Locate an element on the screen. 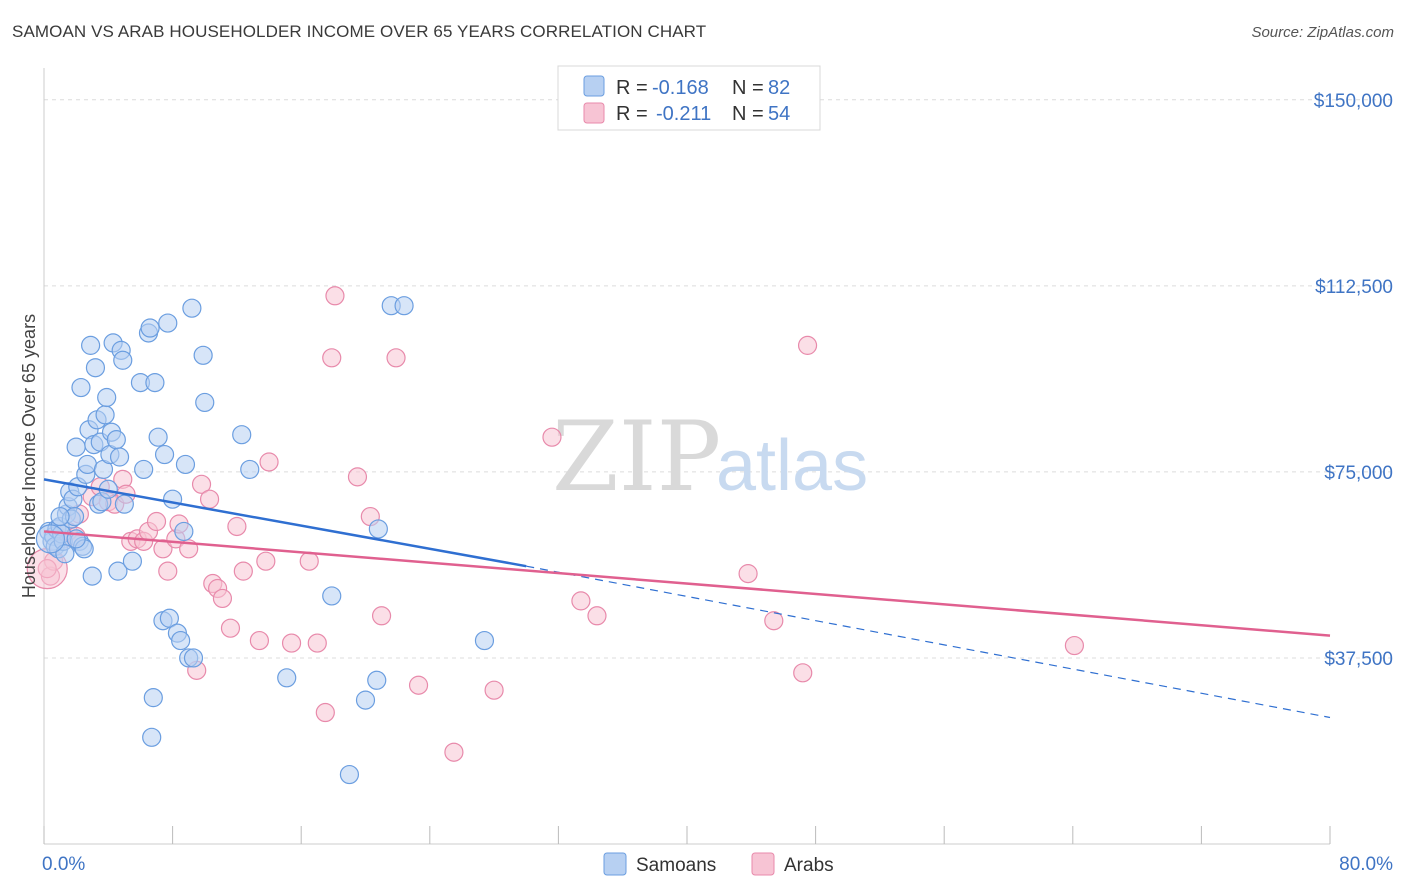 This screenshot has height=892, width=1406. legend-r-arabs: -0.211 is located at coordinates (683, 114).